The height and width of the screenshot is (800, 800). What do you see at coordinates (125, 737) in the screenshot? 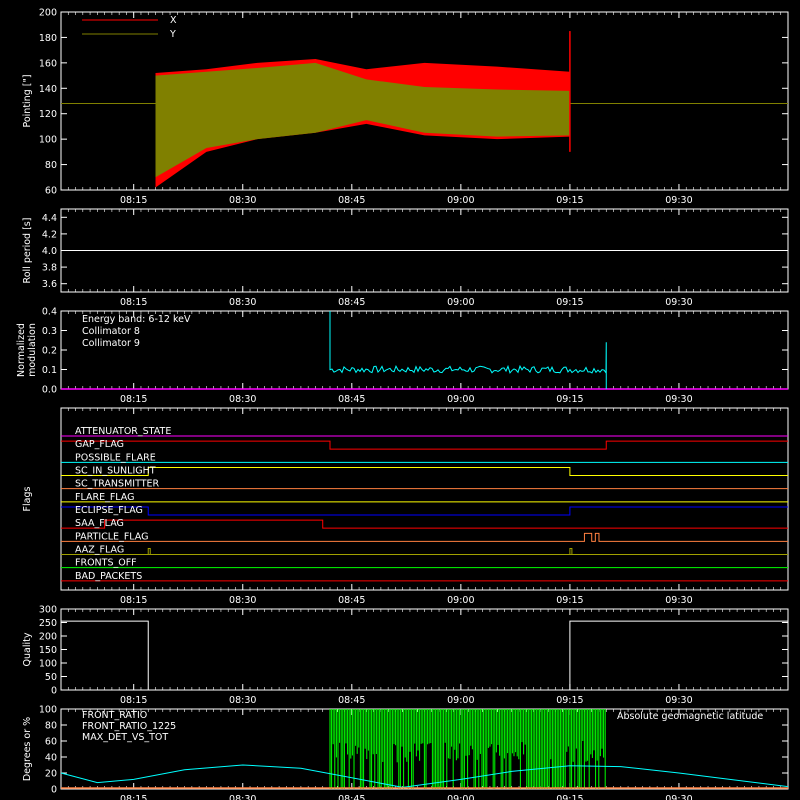
I see `legend-max-det: MAX_DET_VS_TOT` at bounding box center [125, 737].